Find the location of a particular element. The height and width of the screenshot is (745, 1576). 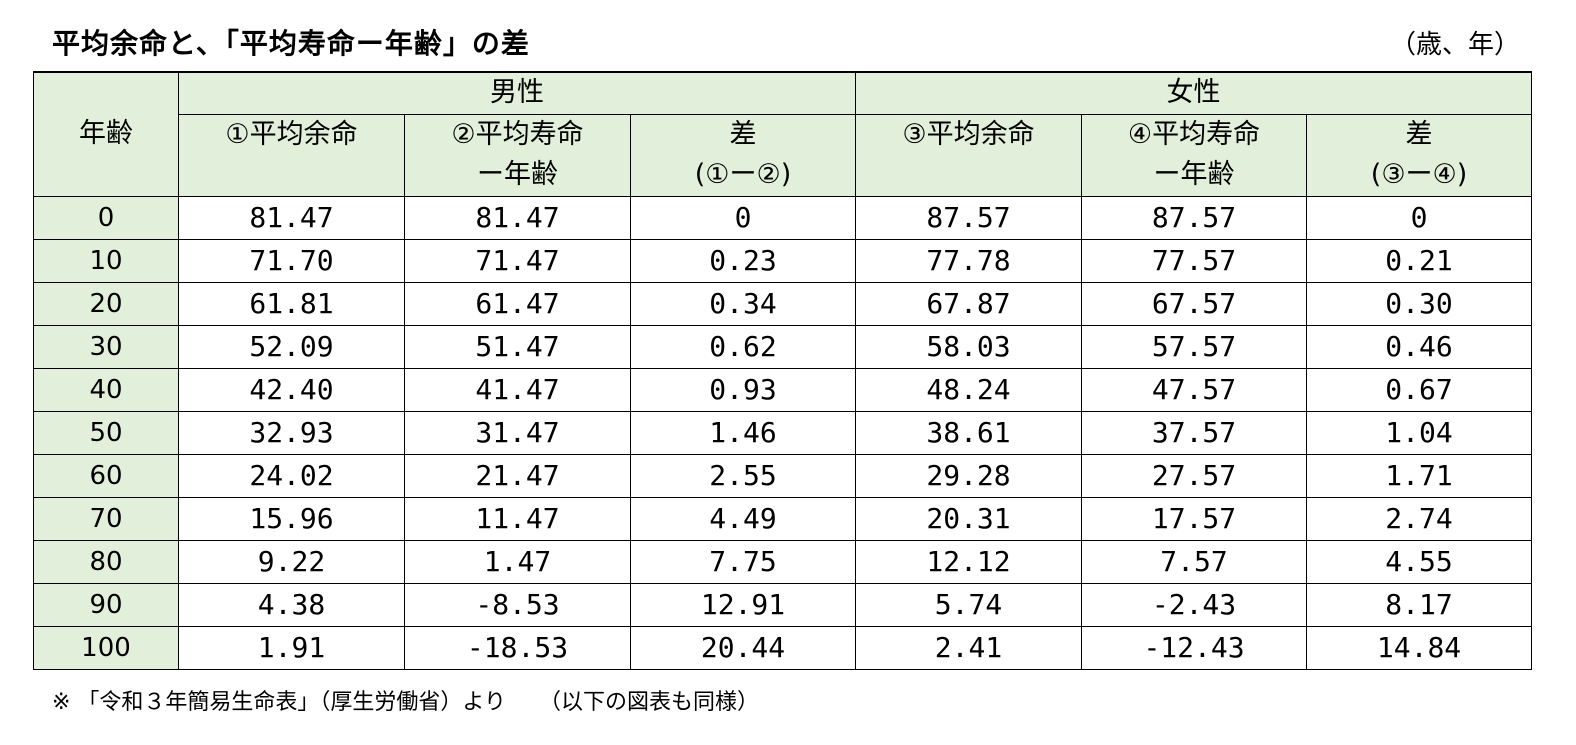

value-cell: 0.67 is located at coordinates (1419, 389).